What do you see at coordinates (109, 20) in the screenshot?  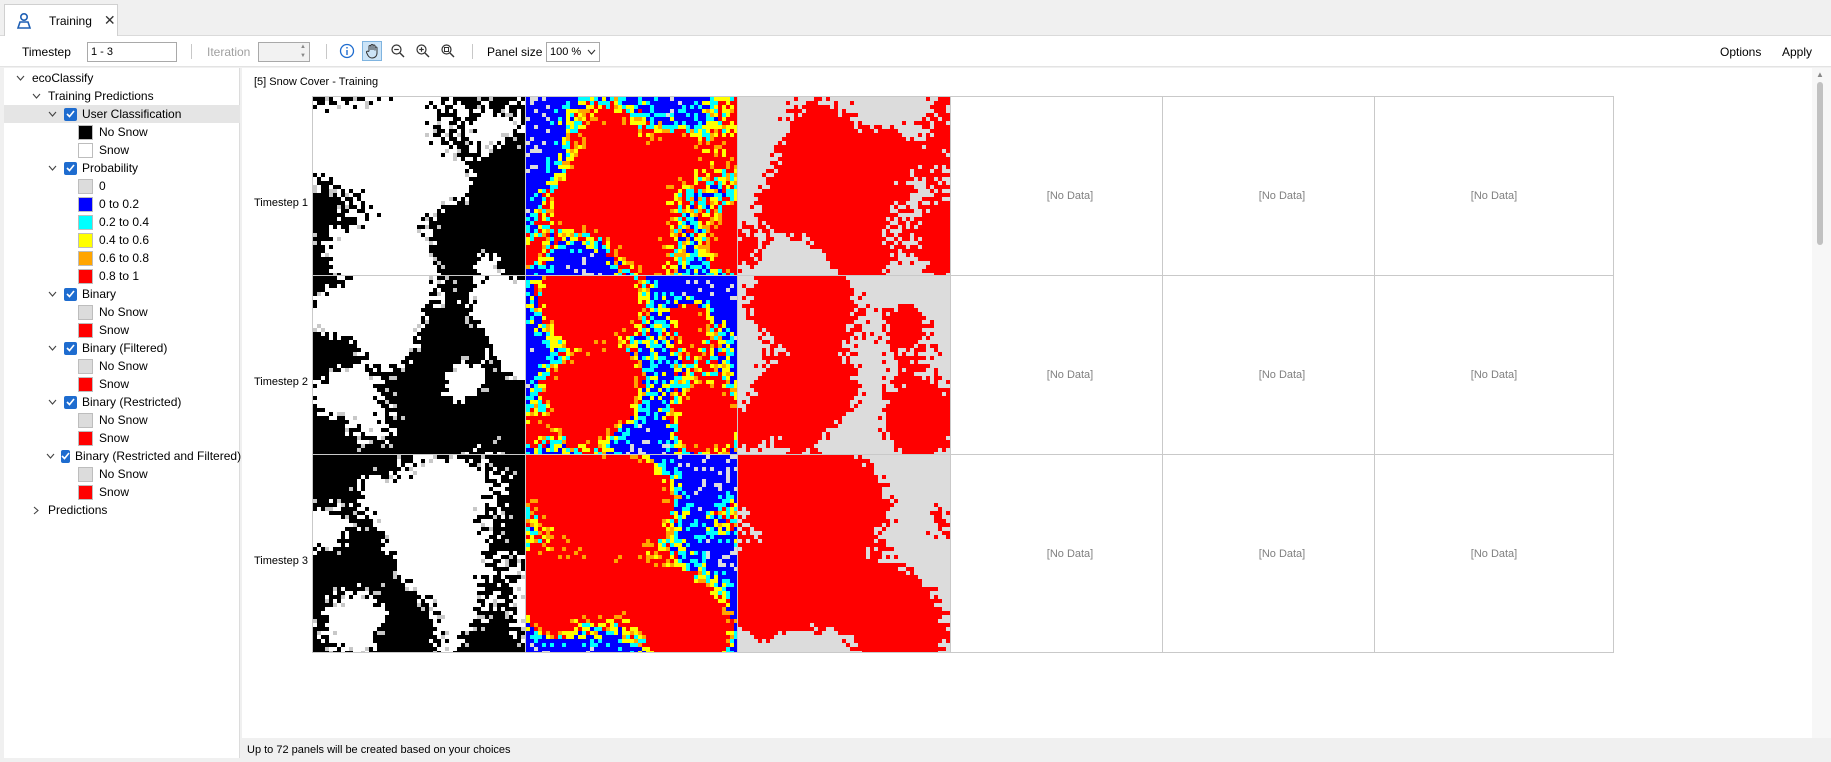 I see `close-icon: ✕` at bounding box center [109, 20].